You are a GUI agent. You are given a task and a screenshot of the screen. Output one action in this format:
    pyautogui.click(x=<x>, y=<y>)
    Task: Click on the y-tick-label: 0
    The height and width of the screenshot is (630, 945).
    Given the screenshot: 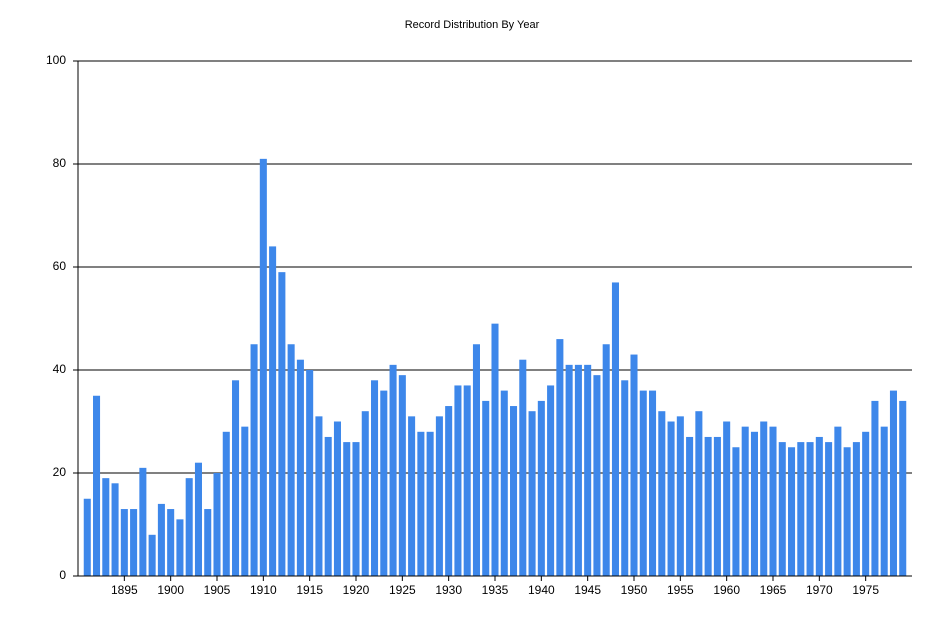 What is the action you would take?
    pyautogui.click(x=62, y=575)
    